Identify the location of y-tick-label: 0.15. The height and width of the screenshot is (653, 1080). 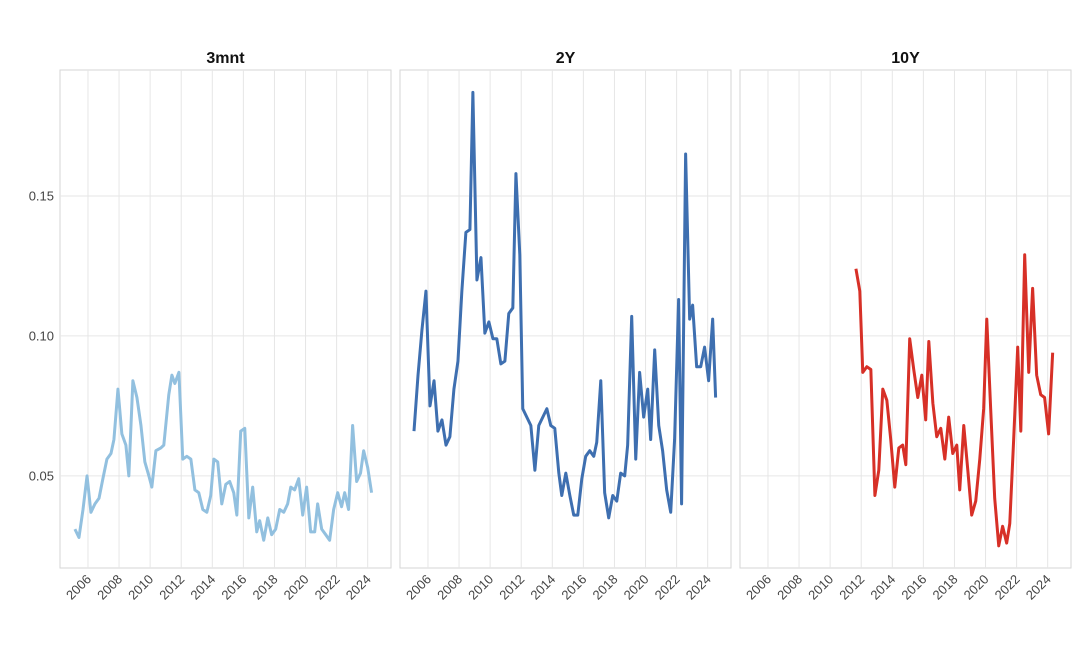
(41, 195).